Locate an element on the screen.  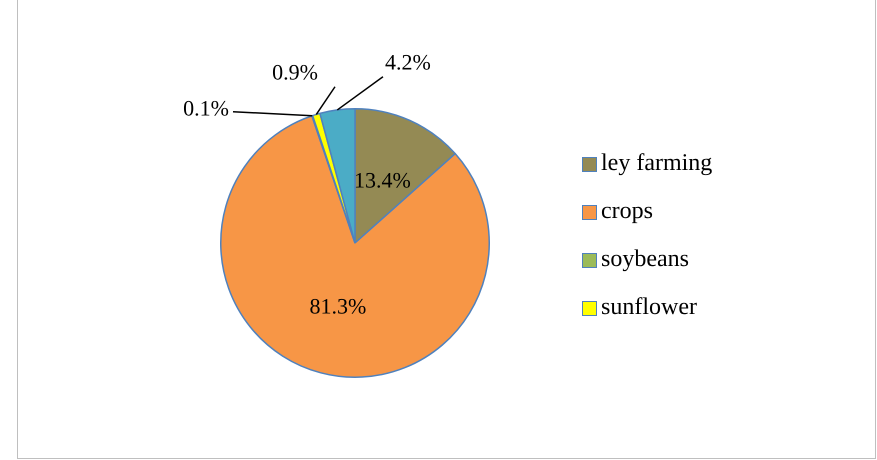
data-label: 0.9% is located at coordinates (295, 72).